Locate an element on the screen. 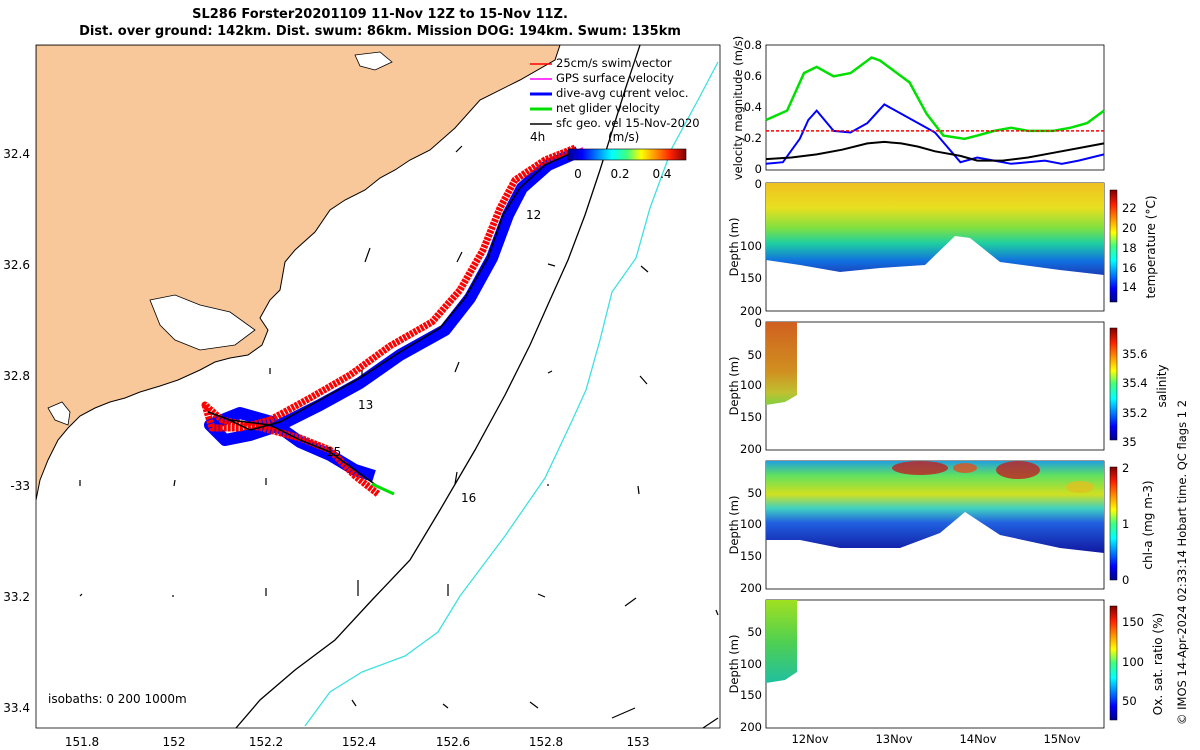 The image size is (1200, 750). velocity-series-group is located at coordinates (935, 110).